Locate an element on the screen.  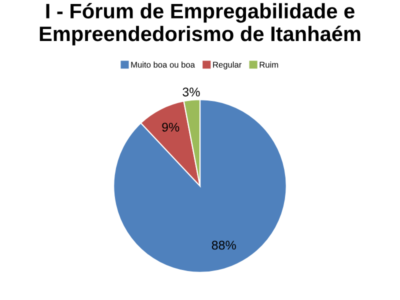
data-label: 88% is located at coordinates (224, 245).